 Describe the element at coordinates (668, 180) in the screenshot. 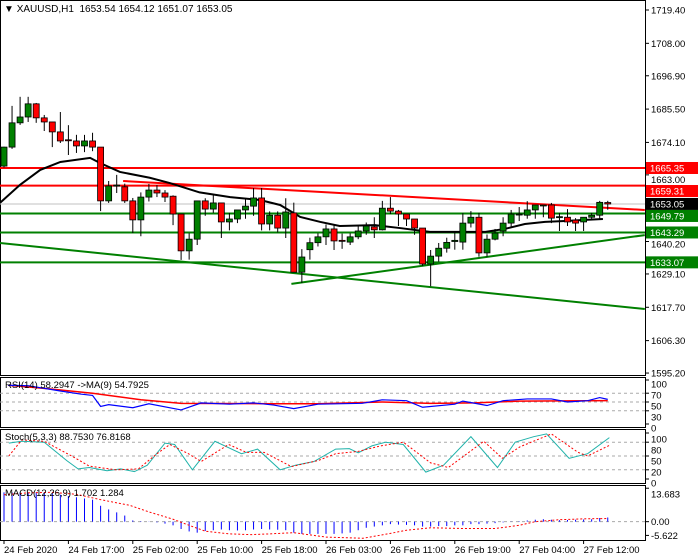

I see `price-tick-label: 1663.00` at that location.